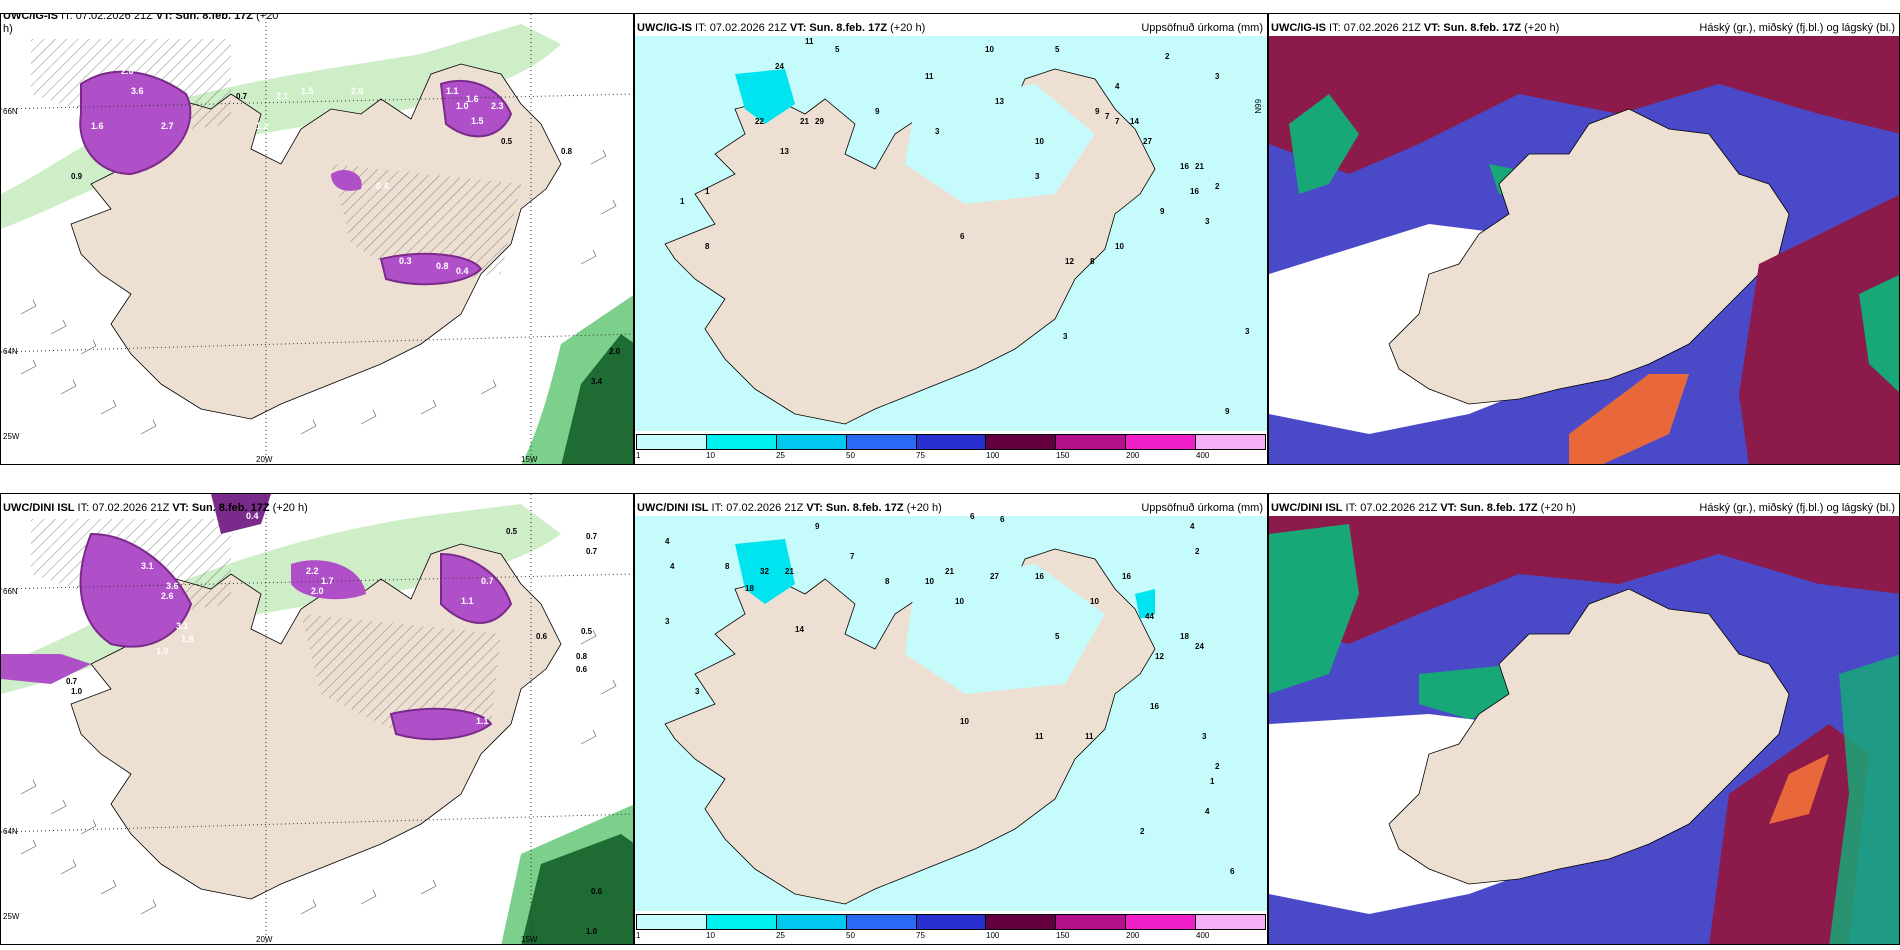 Image resolution: width=1900 pixels, height=950 pixels. I want to click on mid-cloud-north, so click(1584, 105).